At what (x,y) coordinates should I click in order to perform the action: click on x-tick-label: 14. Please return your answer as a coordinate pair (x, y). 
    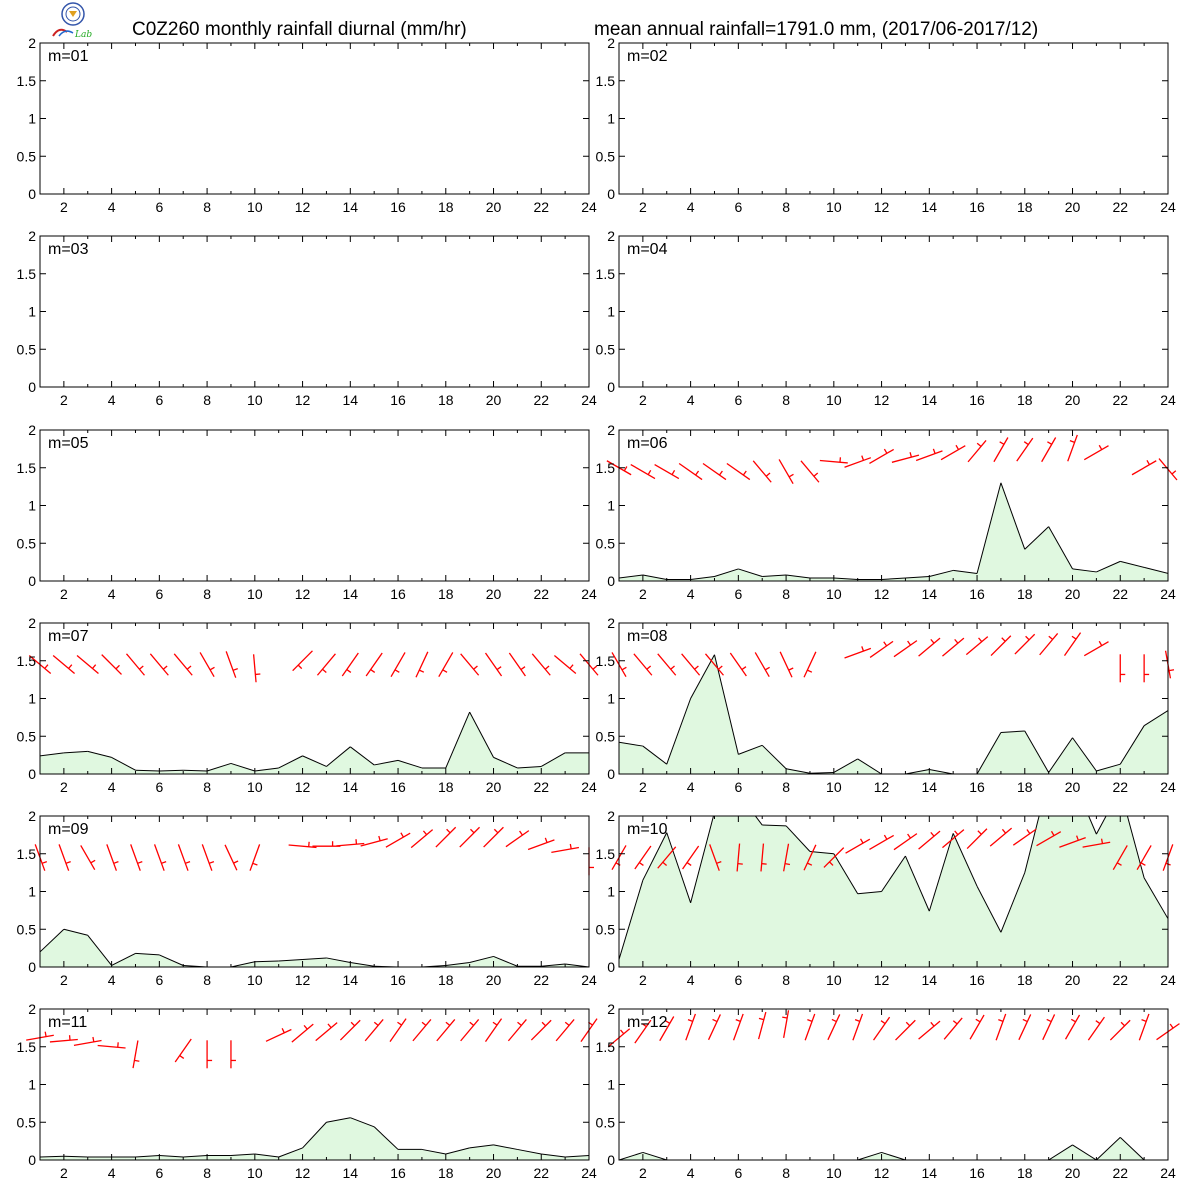
    Looking at the image, I should click on (930, 594).